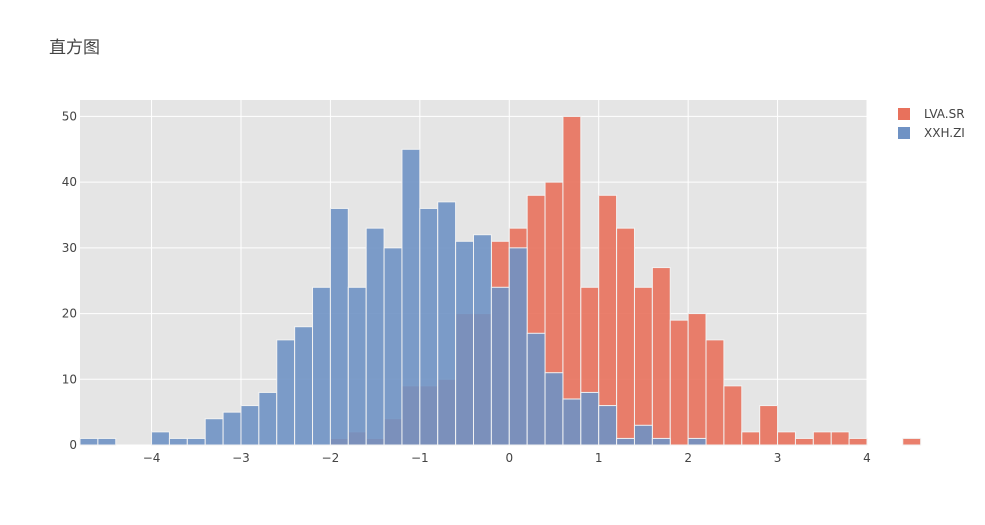 Image resolution: width=985 pixels, height=525 pixels. I want to click on x-tick-label: −2, so click(331, 458).